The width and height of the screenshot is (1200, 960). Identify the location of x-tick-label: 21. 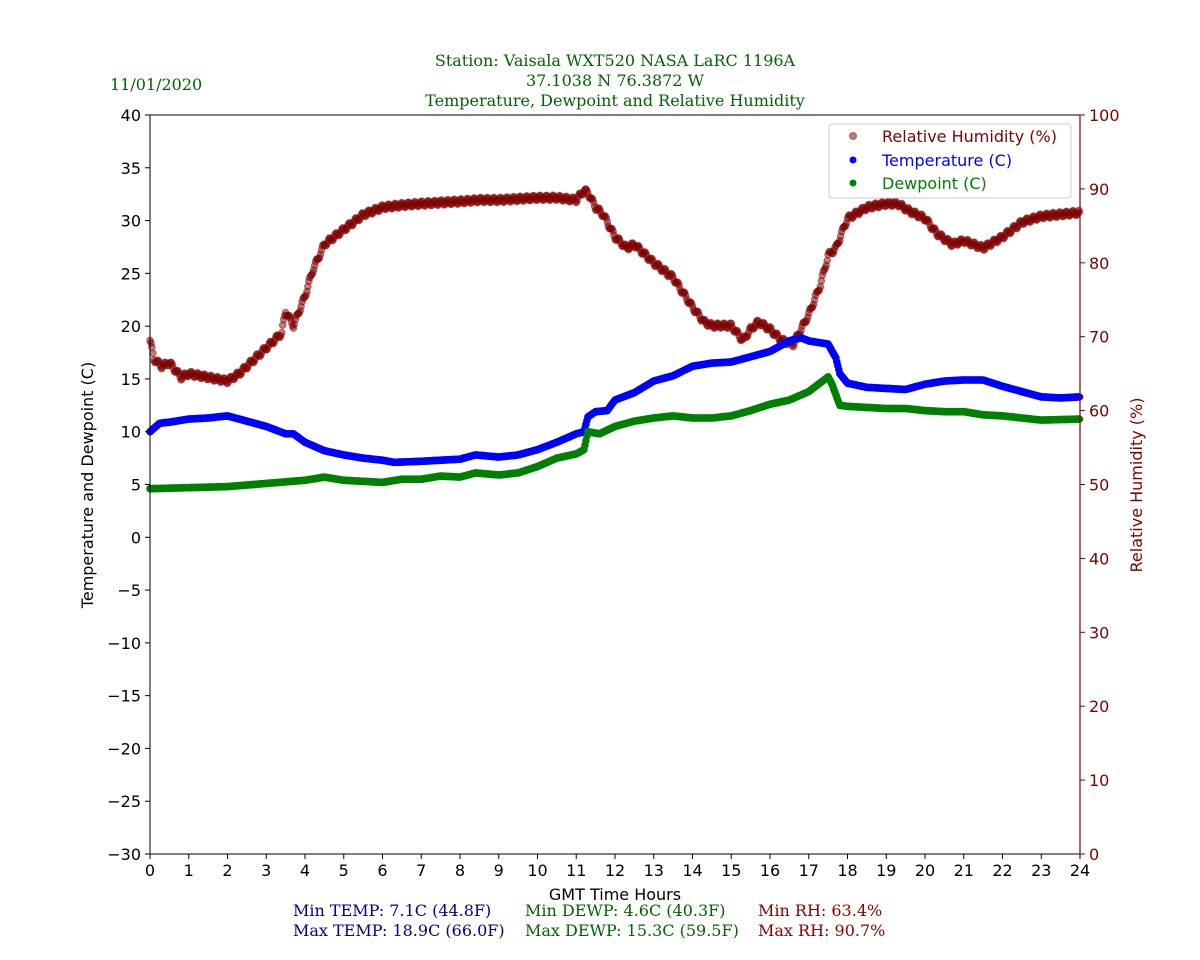
(964, 870).